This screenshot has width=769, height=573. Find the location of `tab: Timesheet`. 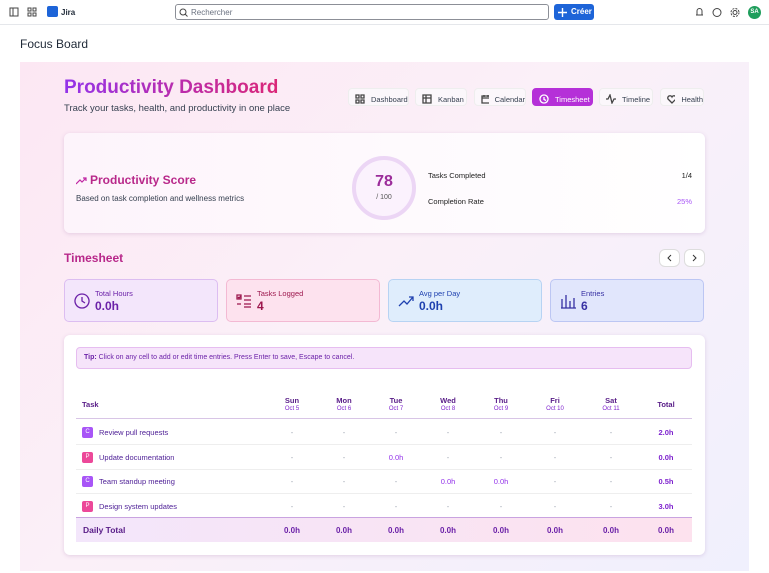

tab: Timesheet is located at coordinates (562, 97).